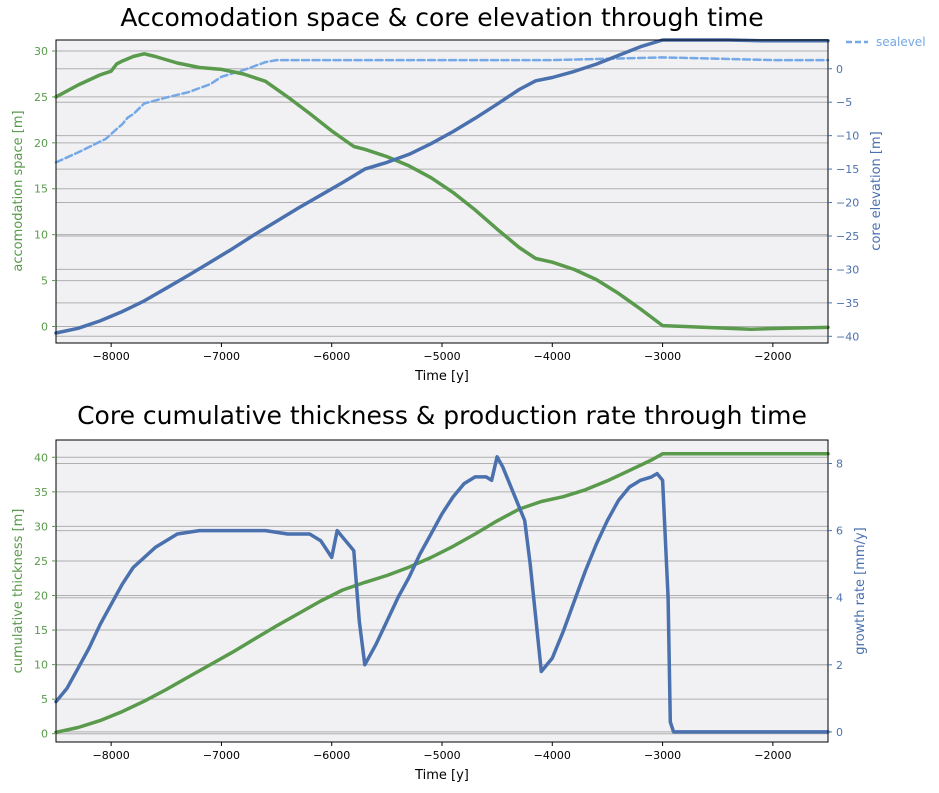 Image resolution: width=939 pixels, height=793 pixels. I want to click on legend-sealevel-label: sealevel, so click(901, 42).